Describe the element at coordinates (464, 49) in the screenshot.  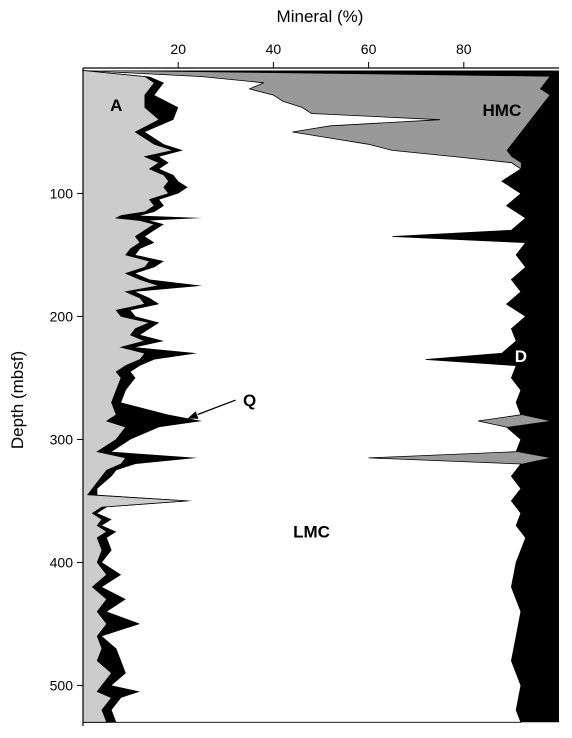
I see `x-tick-label: 80` at that location.